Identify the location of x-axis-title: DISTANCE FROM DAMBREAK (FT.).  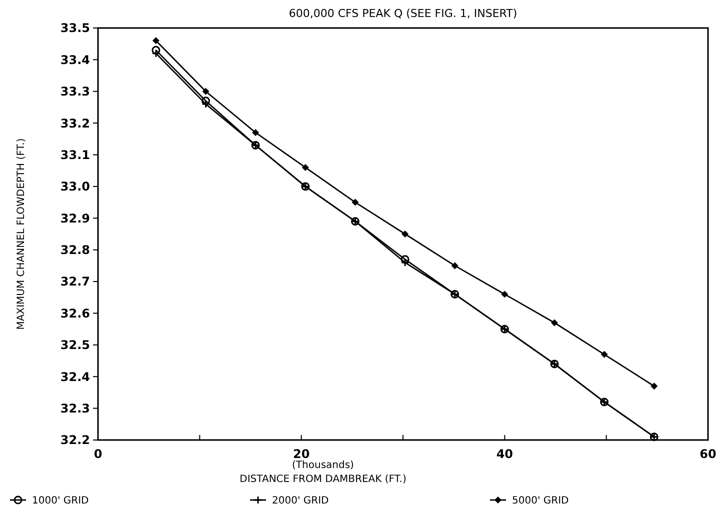
(323, 479).